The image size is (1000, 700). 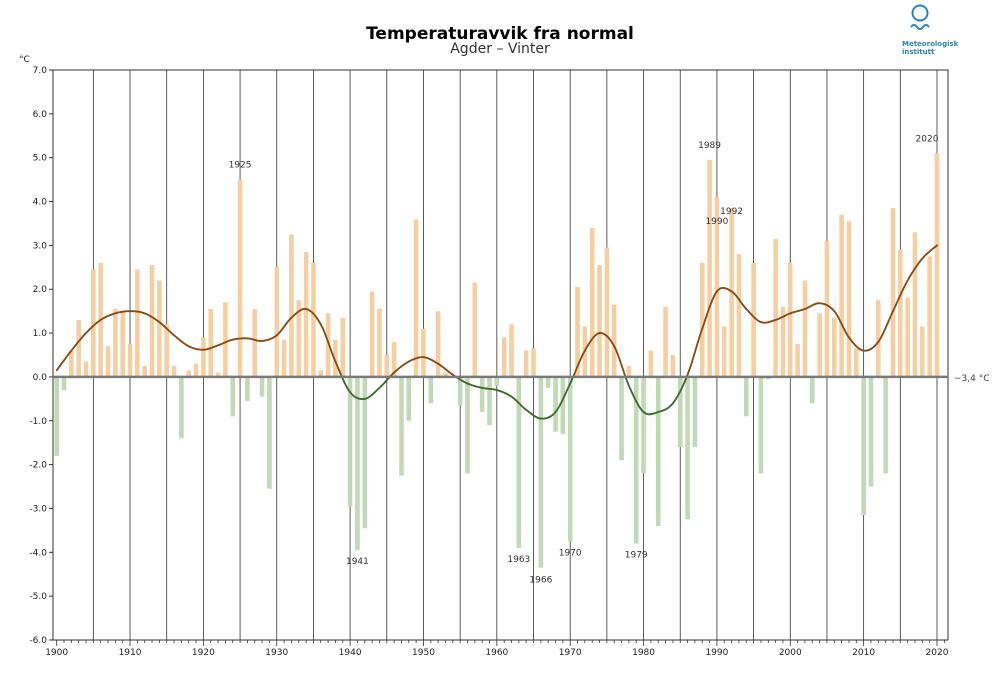 What do you see at coordinates (496, 653) in the screenshot?
I see `x-tick-label: 1960` at bounding box center [496, 653].